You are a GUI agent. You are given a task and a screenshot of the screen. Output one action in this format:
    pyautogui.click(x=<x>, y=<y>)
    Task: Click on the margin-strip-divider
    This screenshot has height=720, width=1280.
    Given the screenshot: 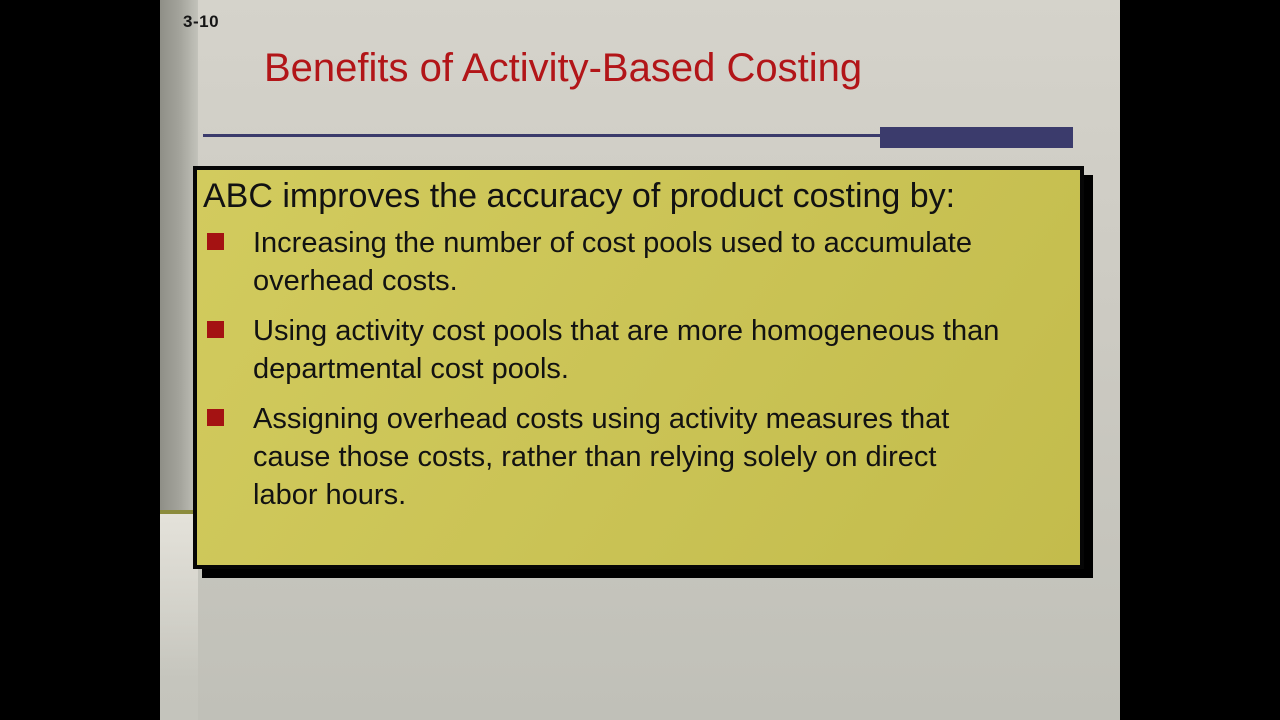 What is the action you would take?
    pyautogui.click(x=179, y=512)
    